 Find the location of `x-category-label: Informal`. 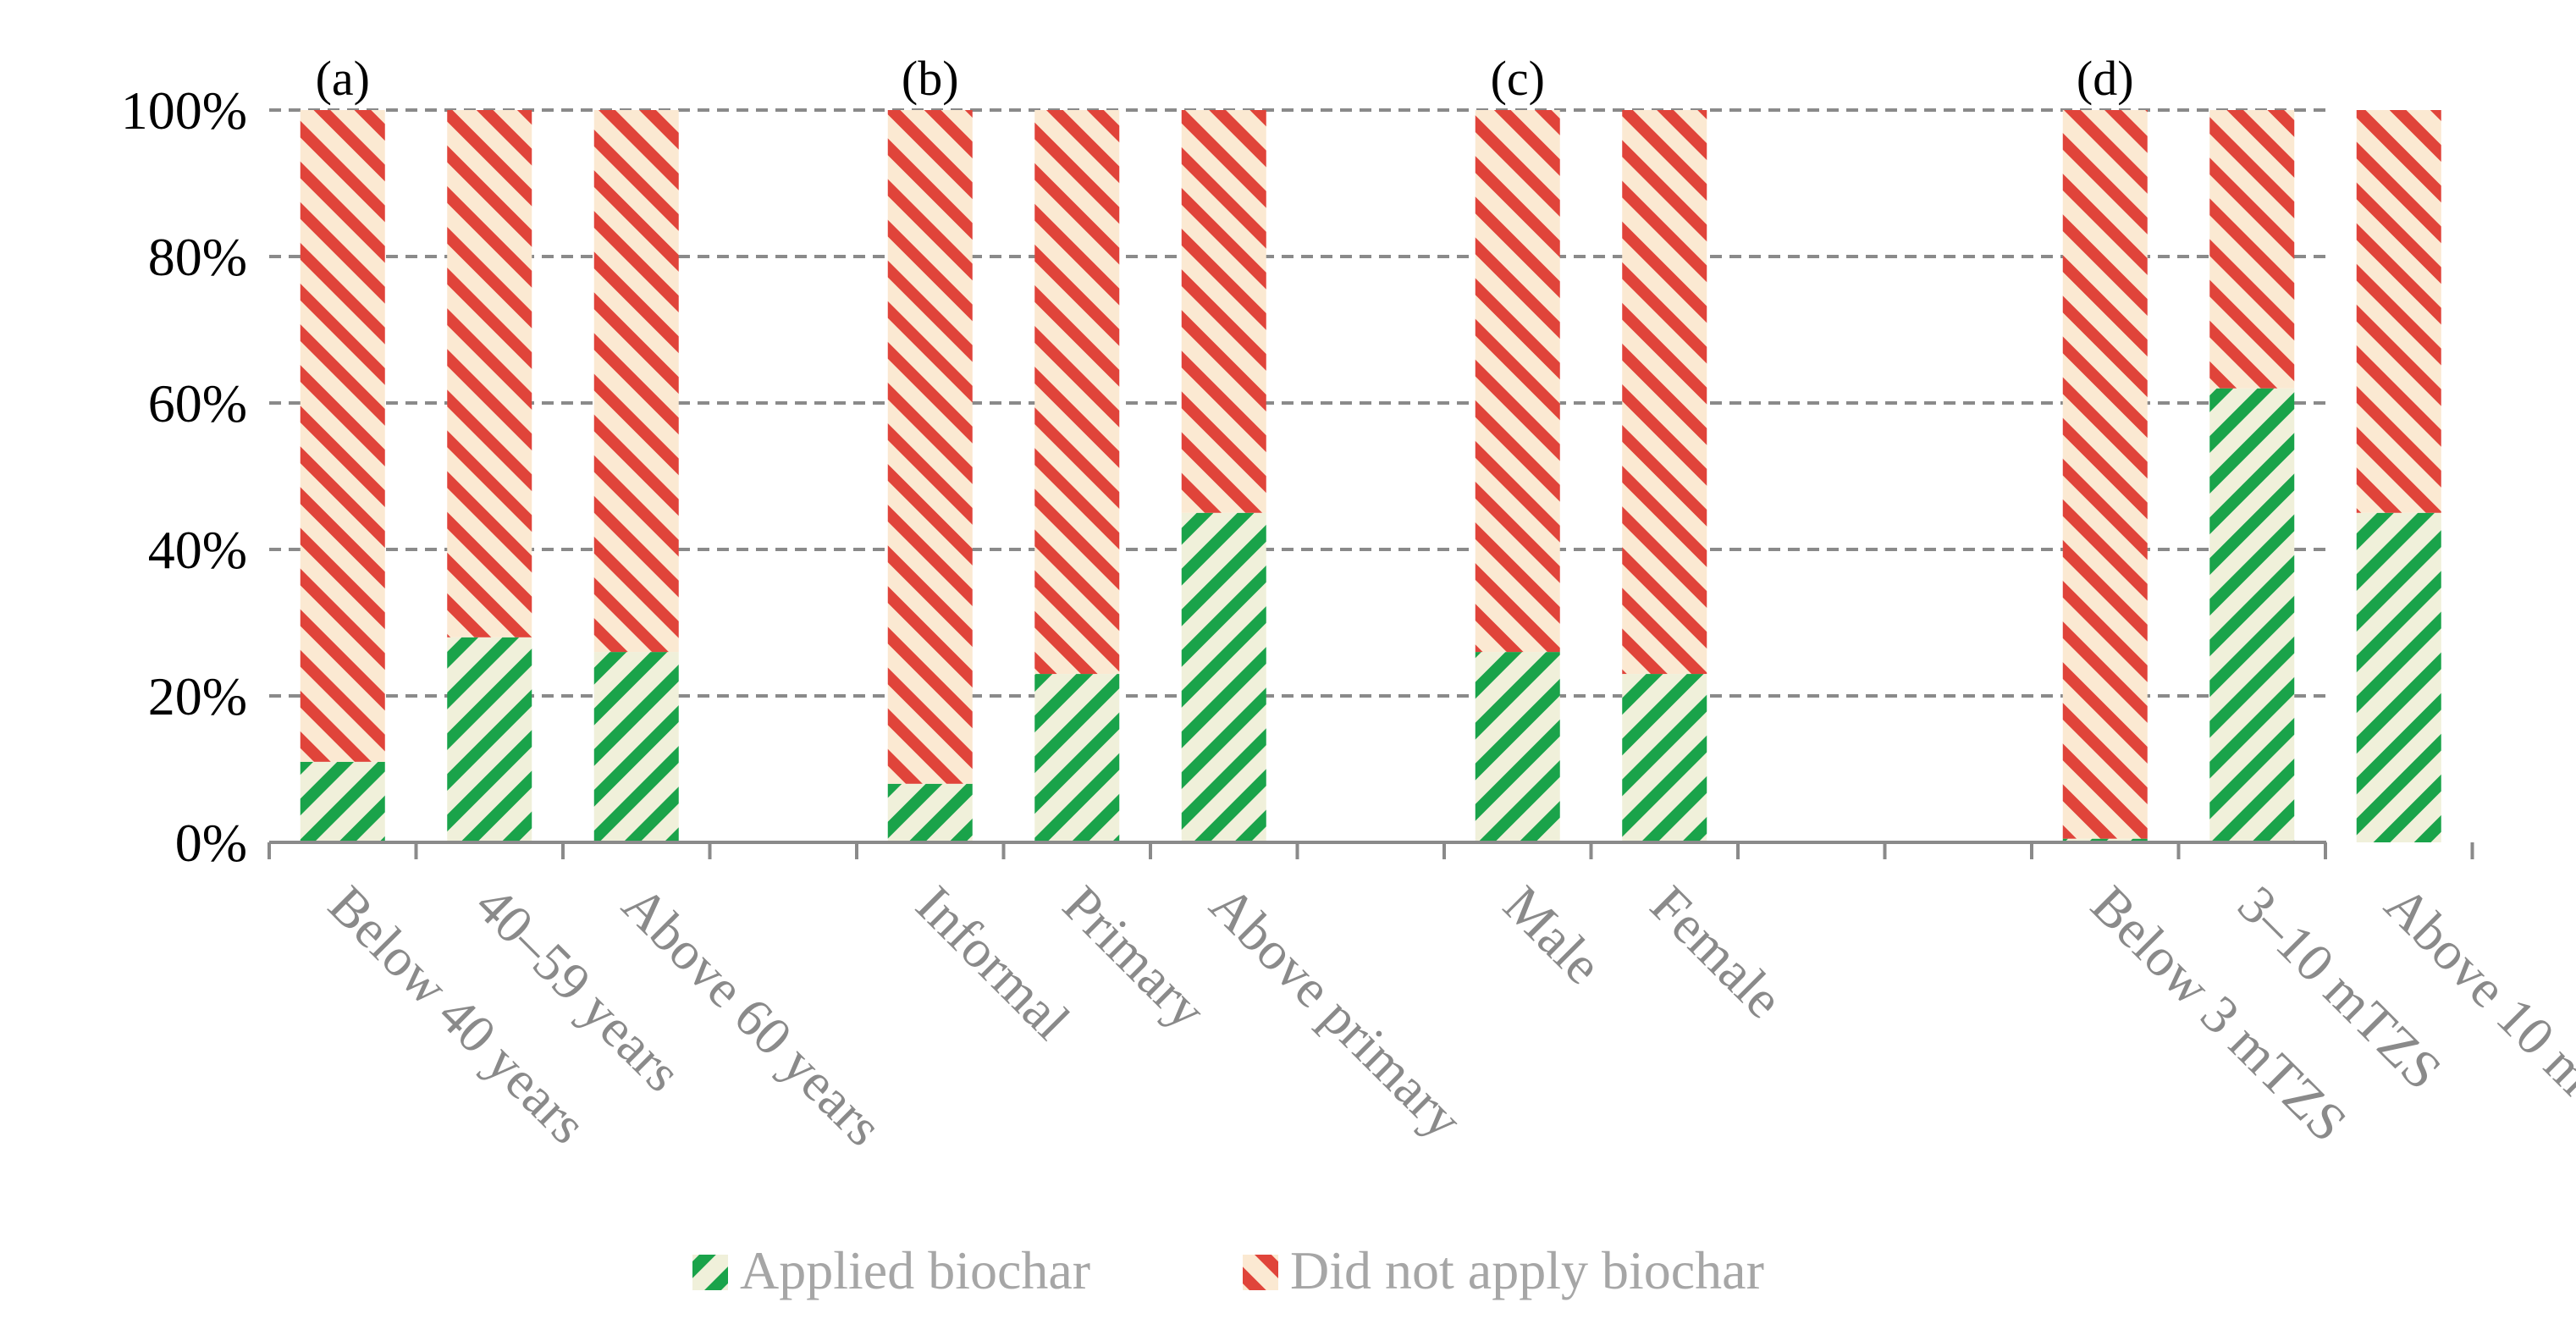

x-category-label: Informal is located at coordinates (994, 963).